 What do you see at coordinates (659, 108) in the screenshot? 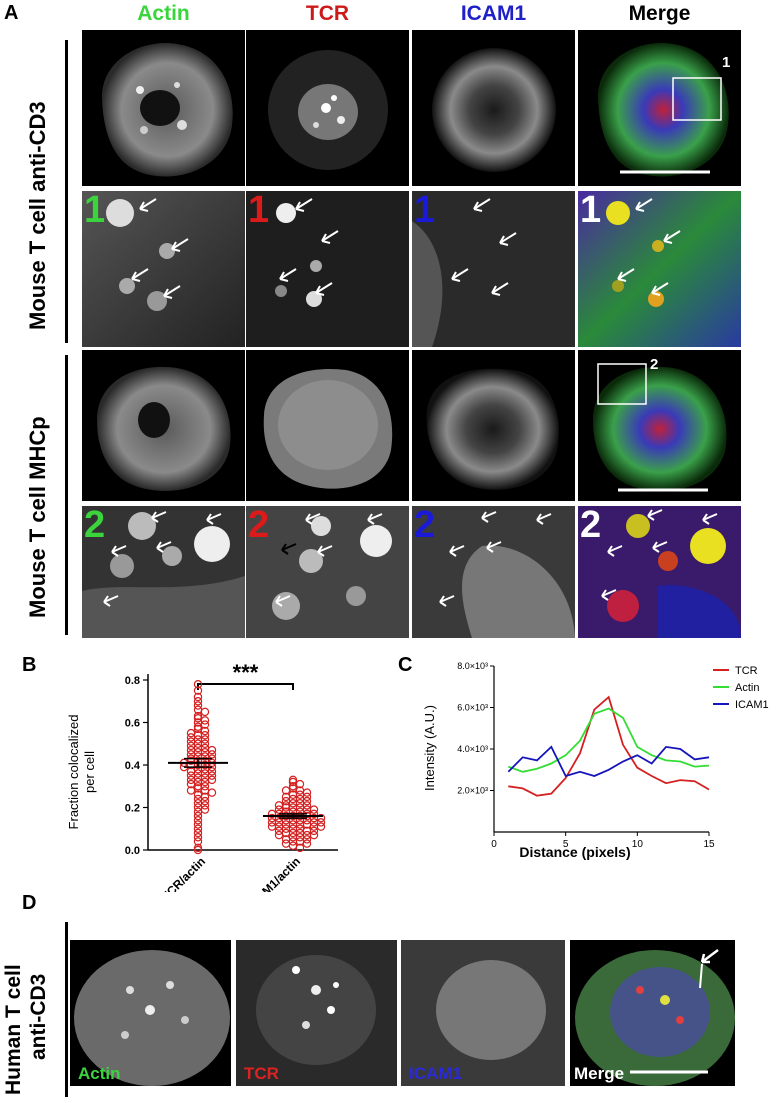
I see `image-merge-anti-cd3: 1` at bounding box center [659, 108].